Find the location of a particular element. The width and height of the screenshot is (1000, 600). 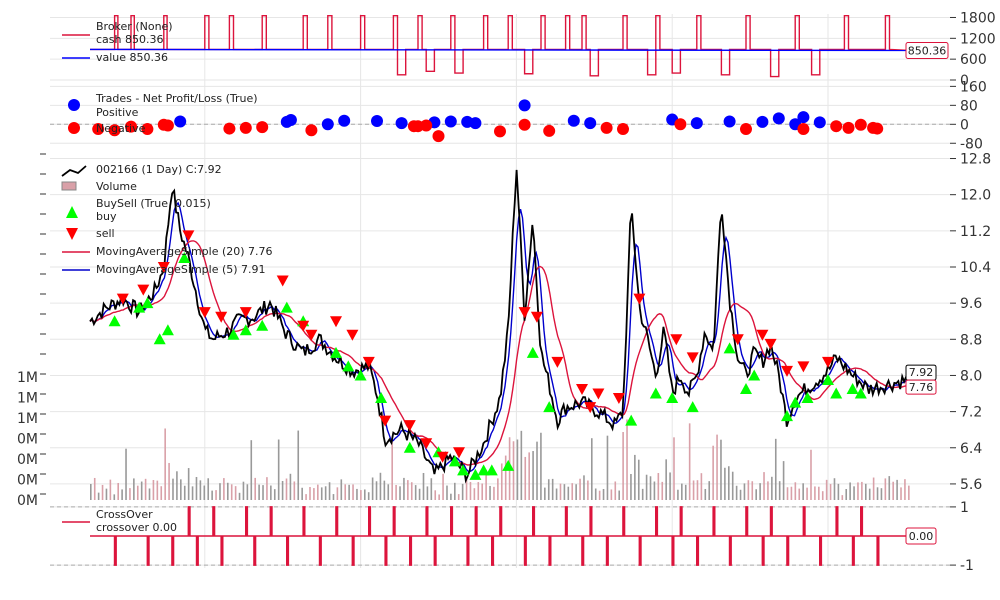

y-tick-label: -1 is located at coordinates (967, 566).